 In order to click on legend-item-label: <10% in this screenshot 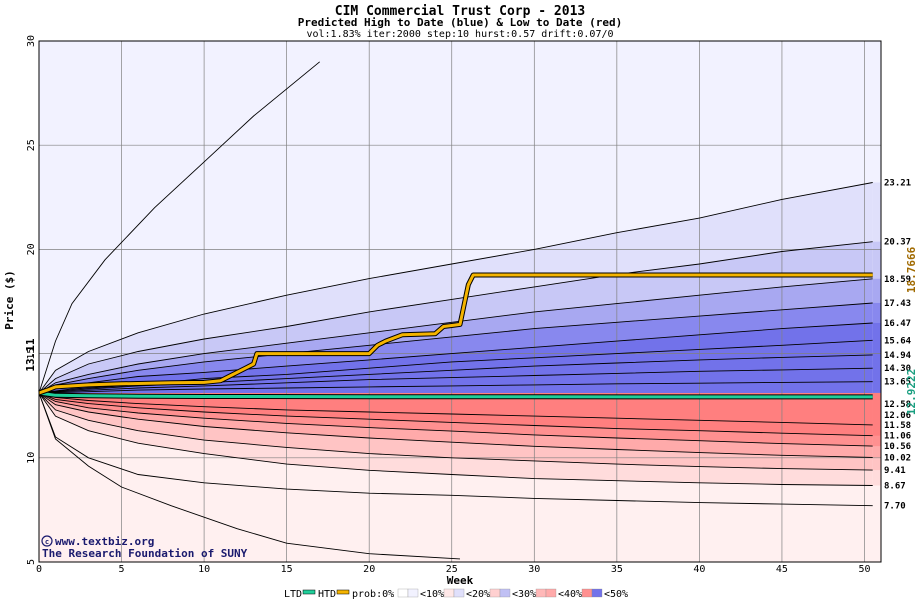, I will do `click(432, 594)`.